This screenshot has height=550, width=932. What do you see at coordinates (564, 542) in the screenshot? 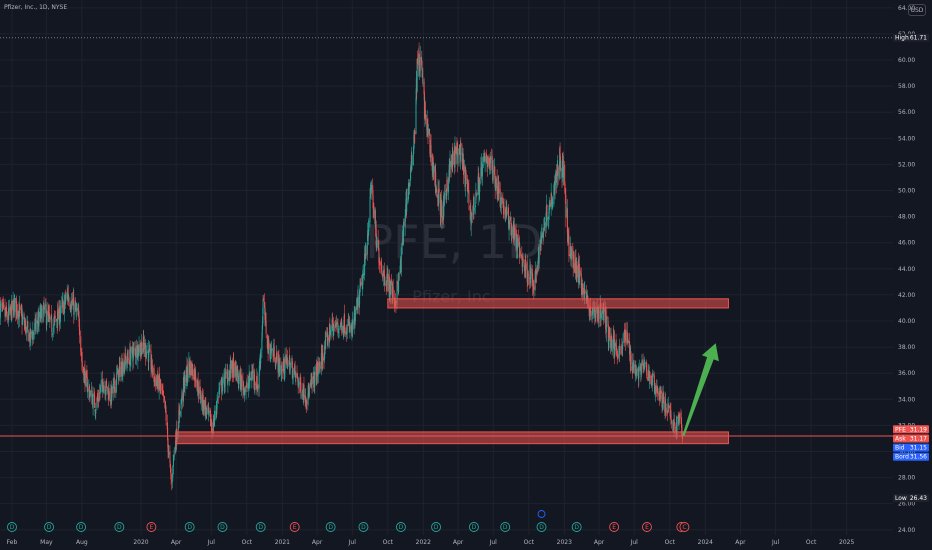
I see `time-tick-label: 2023` at bounding box center [564, 542].